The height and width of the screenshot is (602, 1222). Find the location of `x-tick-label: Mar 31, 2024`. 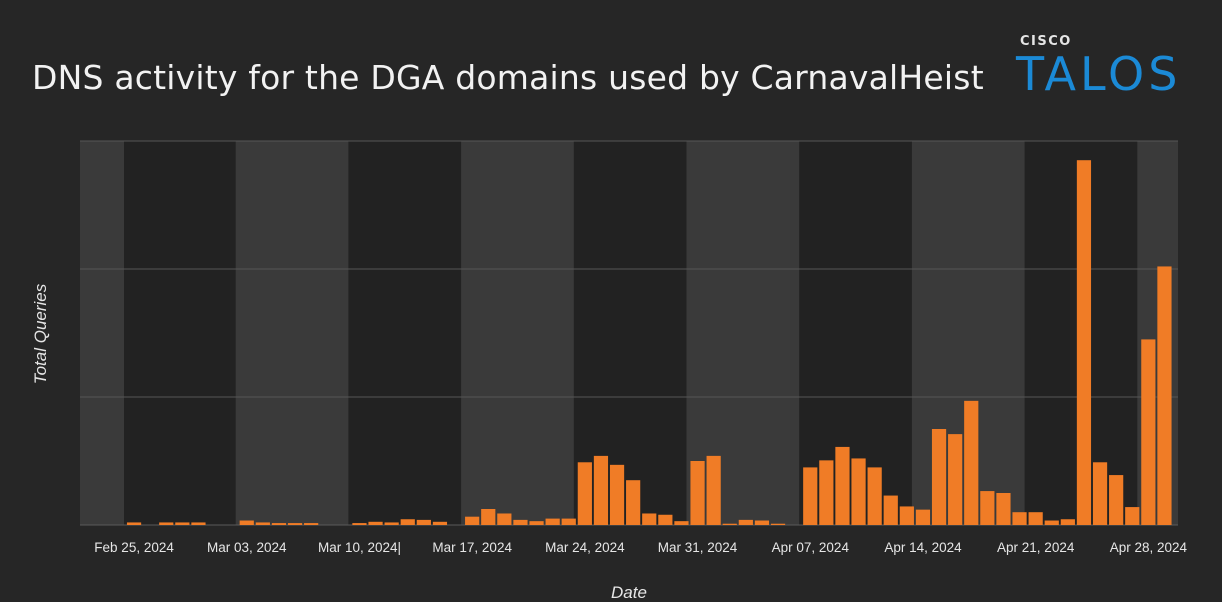

x-tick-label: Mar 31, 2024 is located at coordinates (698, 547).